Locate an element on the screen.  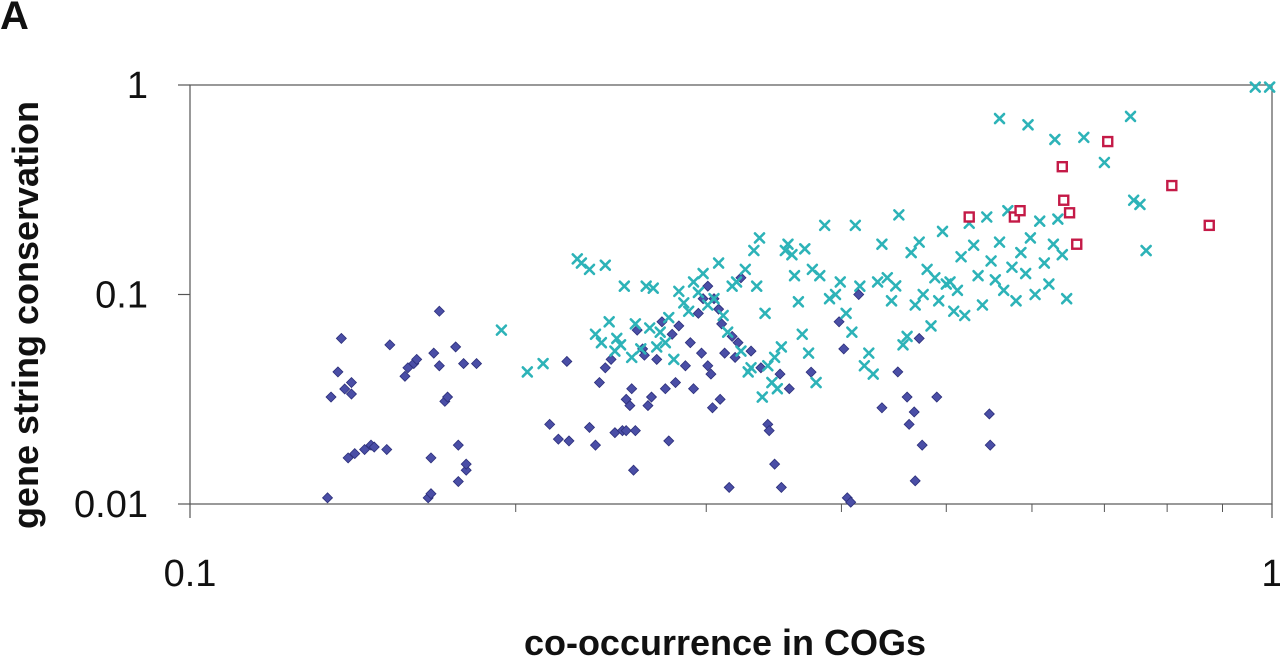
y-tick-label: 0.01 is located at coordinates (111, 505).